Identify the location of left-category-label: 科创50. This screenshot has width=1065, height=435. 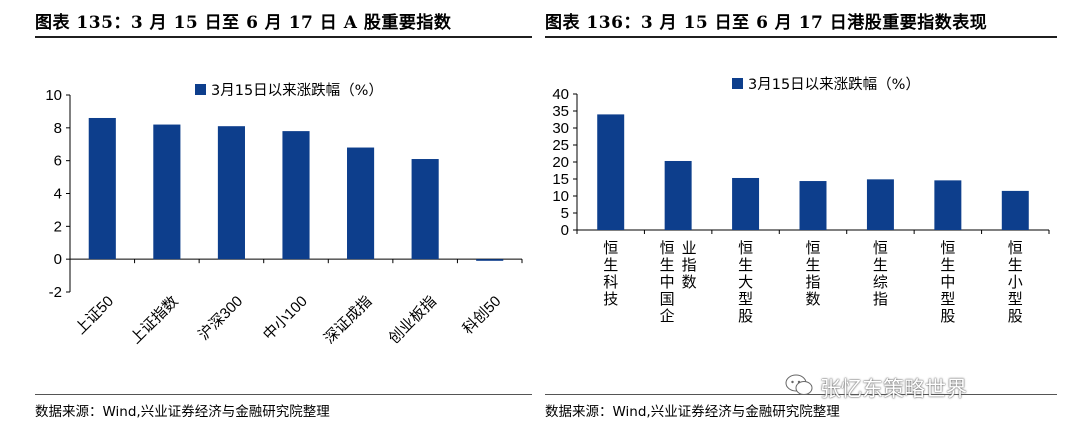
(482, 315).